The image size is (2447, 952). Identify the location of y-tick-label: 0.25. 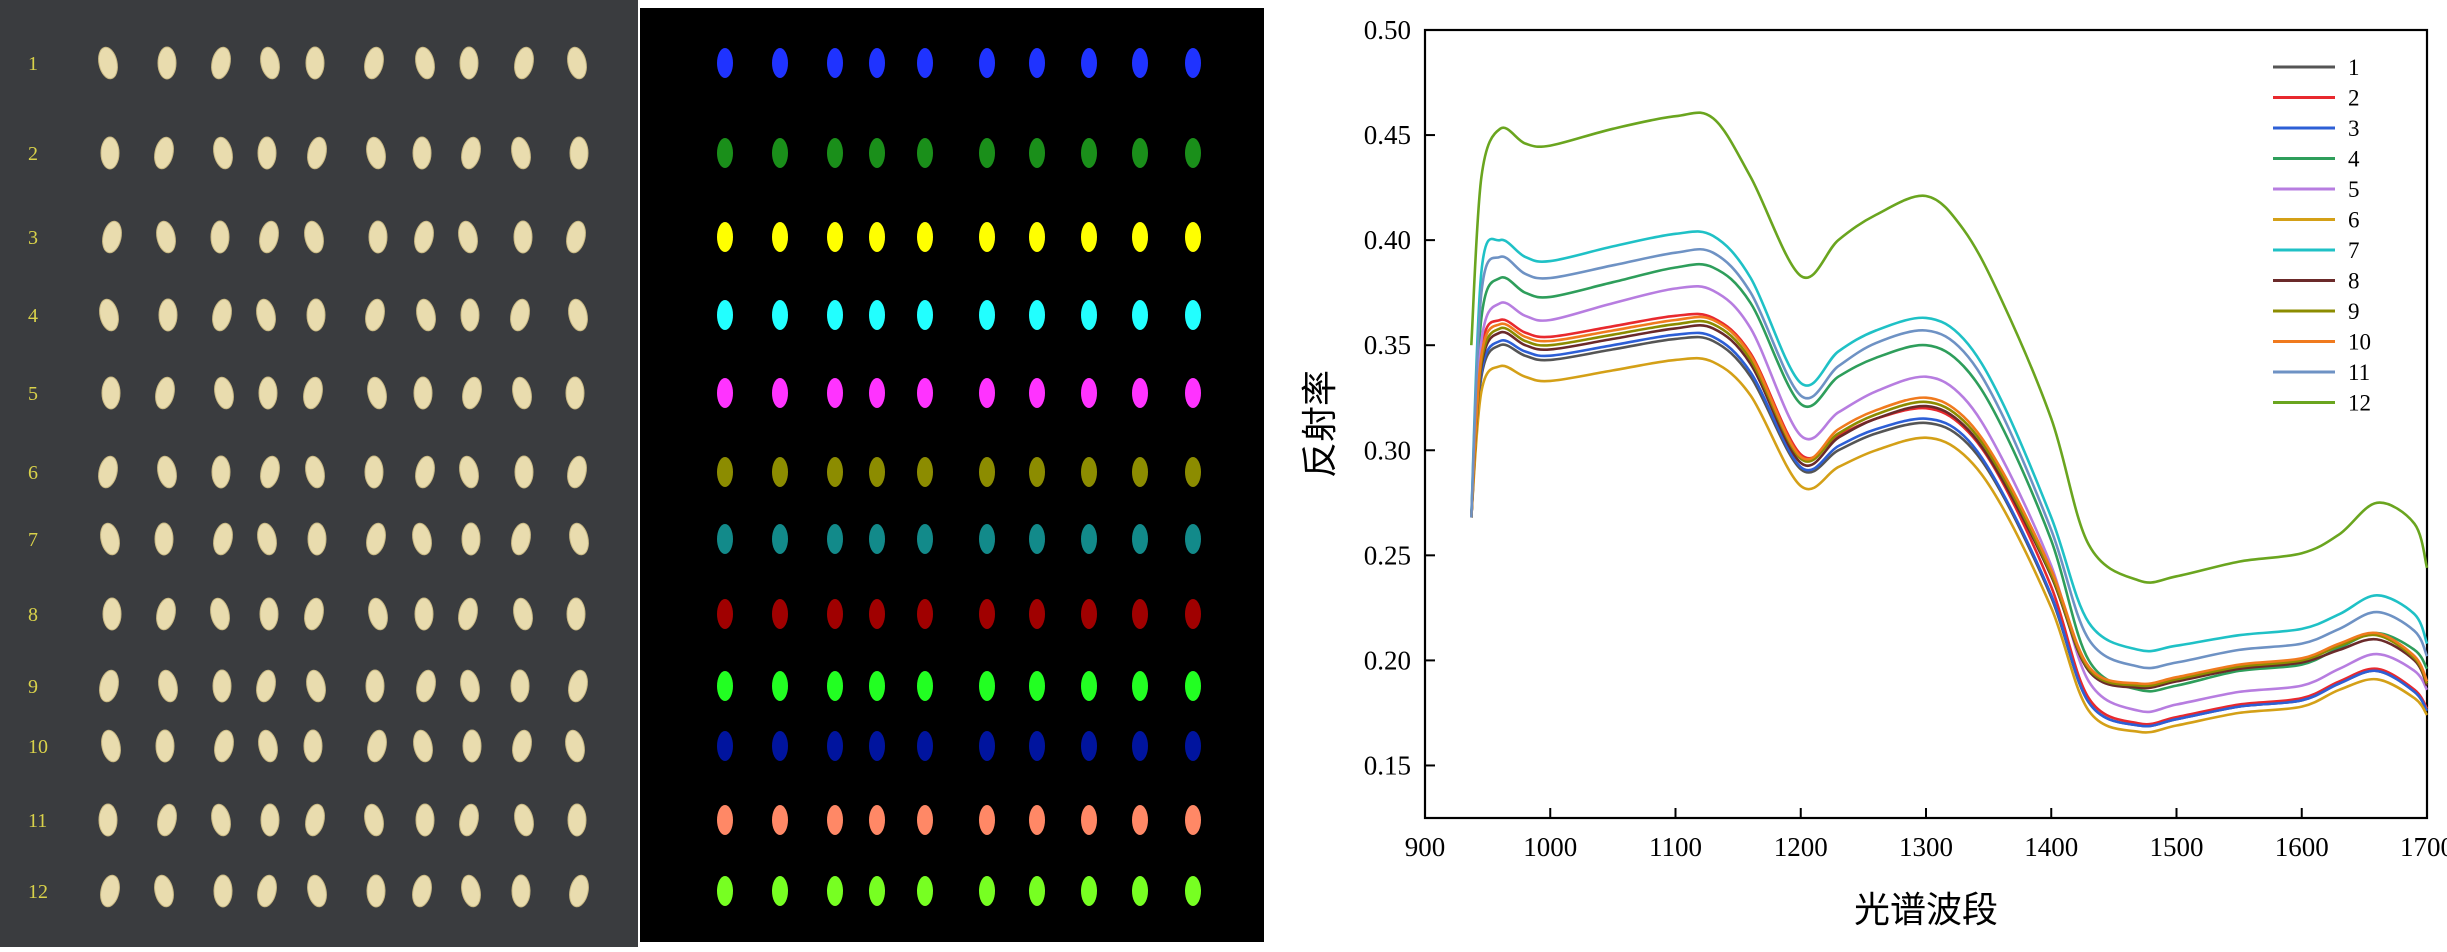
(1387, 555).